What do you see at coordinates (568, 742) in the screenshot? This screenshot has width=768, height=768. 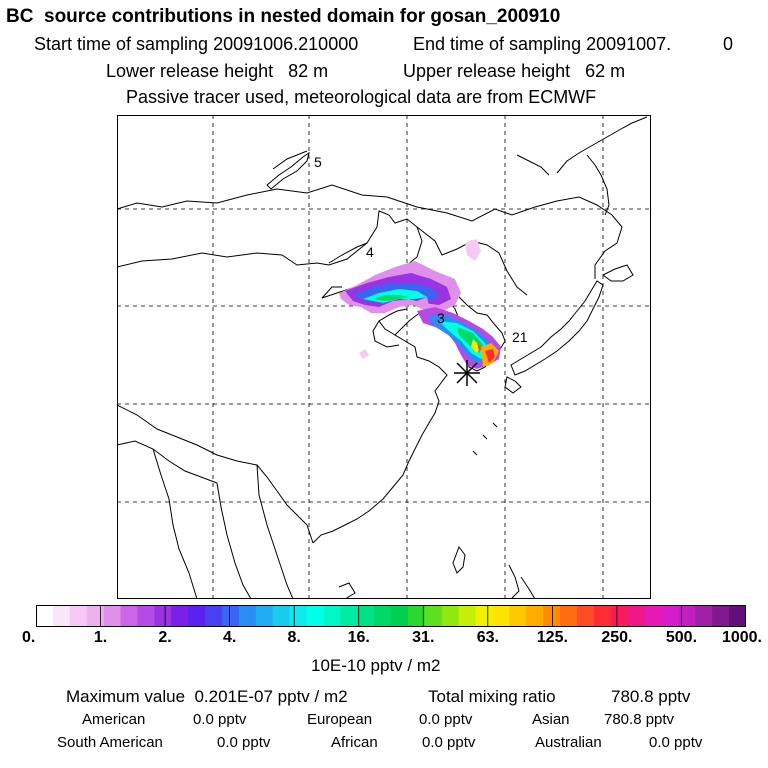 I see `region-name-australian: Australian` at bounding box center [568, 742].